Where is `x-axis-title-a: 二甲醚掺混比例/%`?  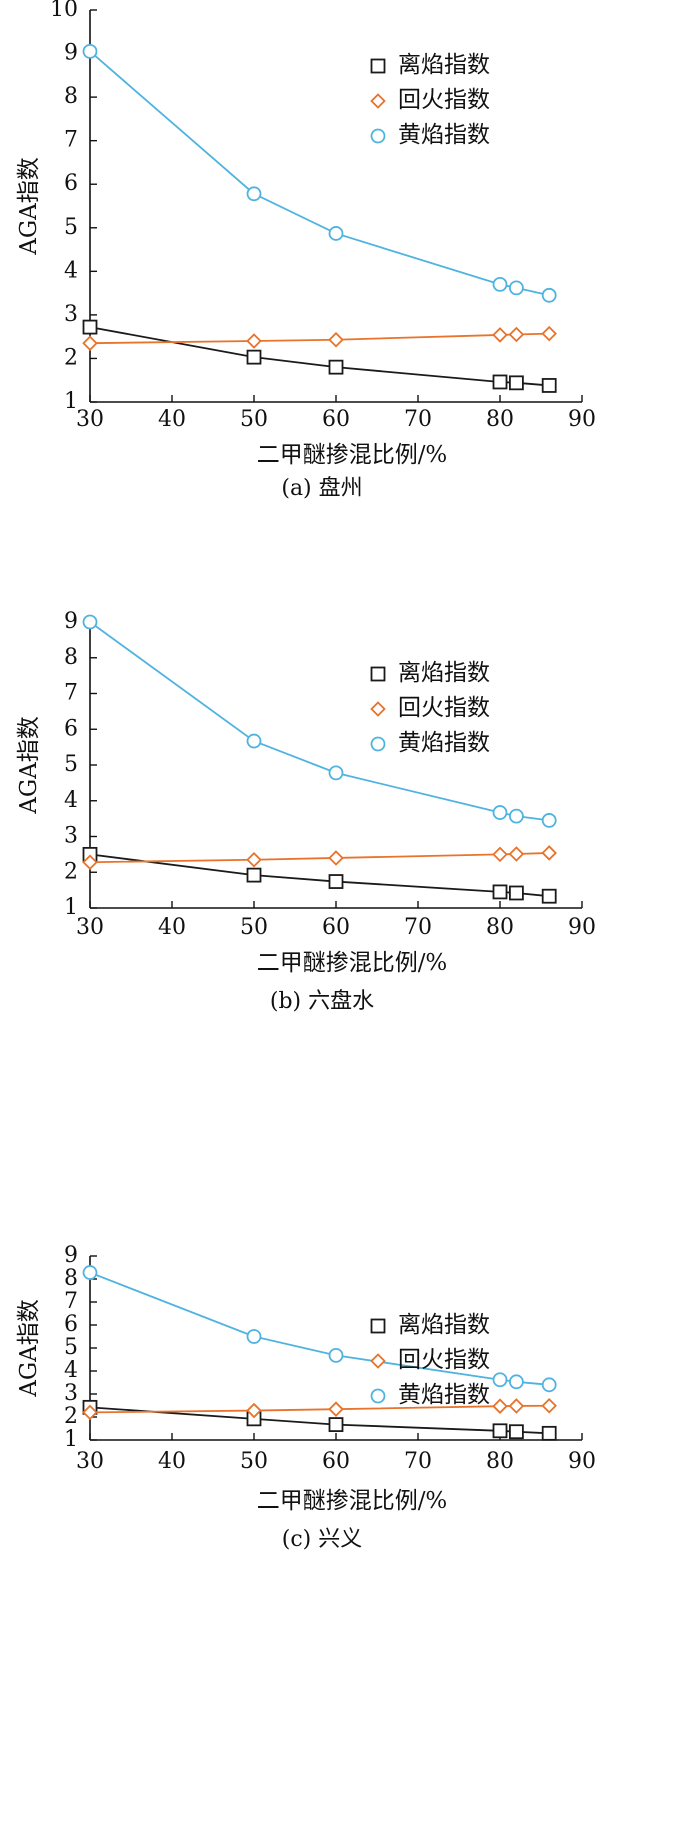
x-axis-title-a: 二甲醚掺混比例/% is located at coordinates (352, 455).